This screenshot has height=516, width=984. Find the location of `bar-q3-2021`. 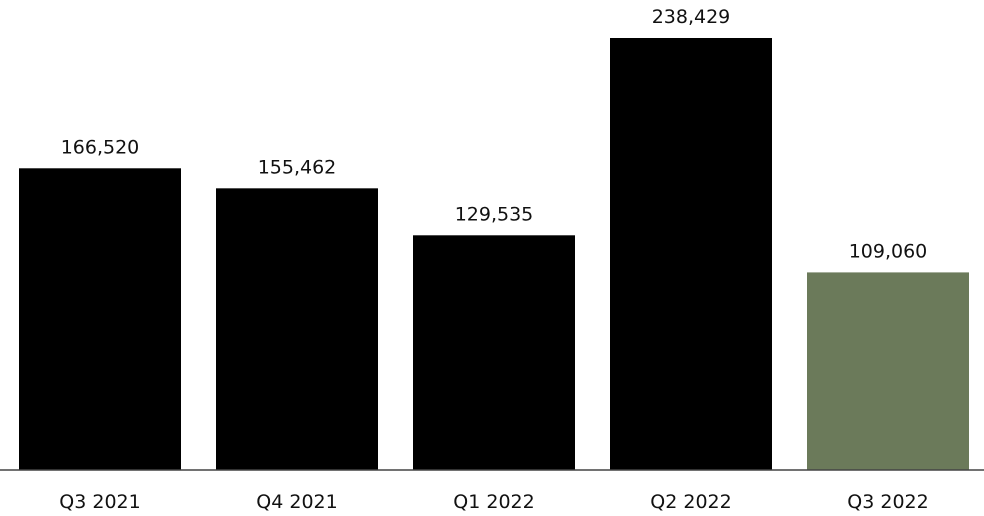

bar-q3-2021 is located at coordinates (100, 319).